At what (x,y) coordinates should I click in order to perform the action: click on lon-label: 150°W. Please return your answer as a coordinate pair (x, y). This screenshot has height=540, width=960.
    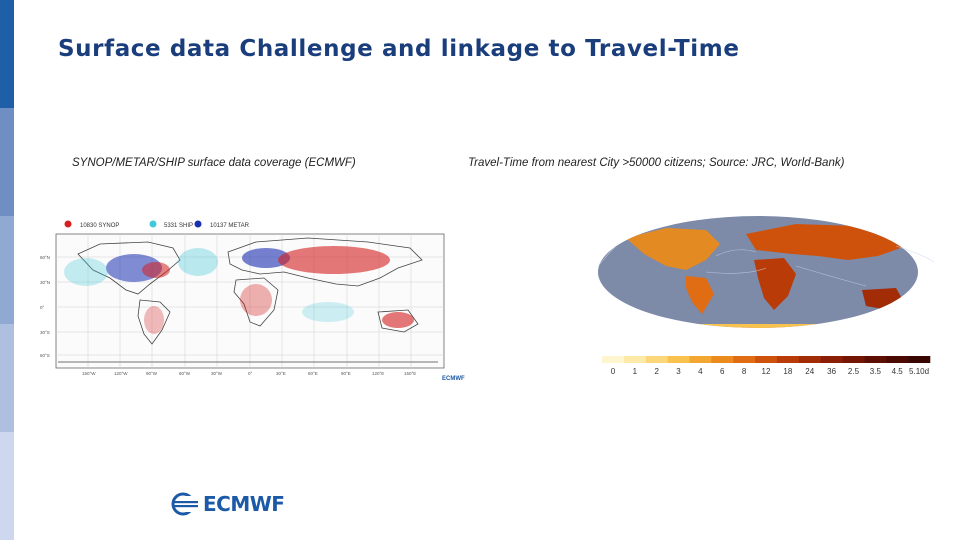
    Looking at the image, I should click on (89, 373).